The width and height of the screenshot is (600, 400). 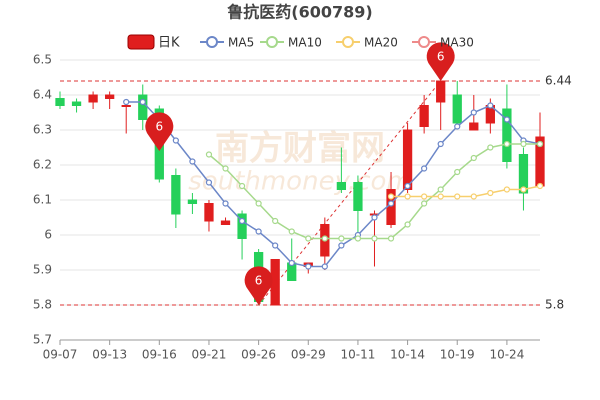 What do you see at coordinates (258, 355) in the screenshot?
I see `x-tick-label: 09-26` at bounding box center [258, 355].